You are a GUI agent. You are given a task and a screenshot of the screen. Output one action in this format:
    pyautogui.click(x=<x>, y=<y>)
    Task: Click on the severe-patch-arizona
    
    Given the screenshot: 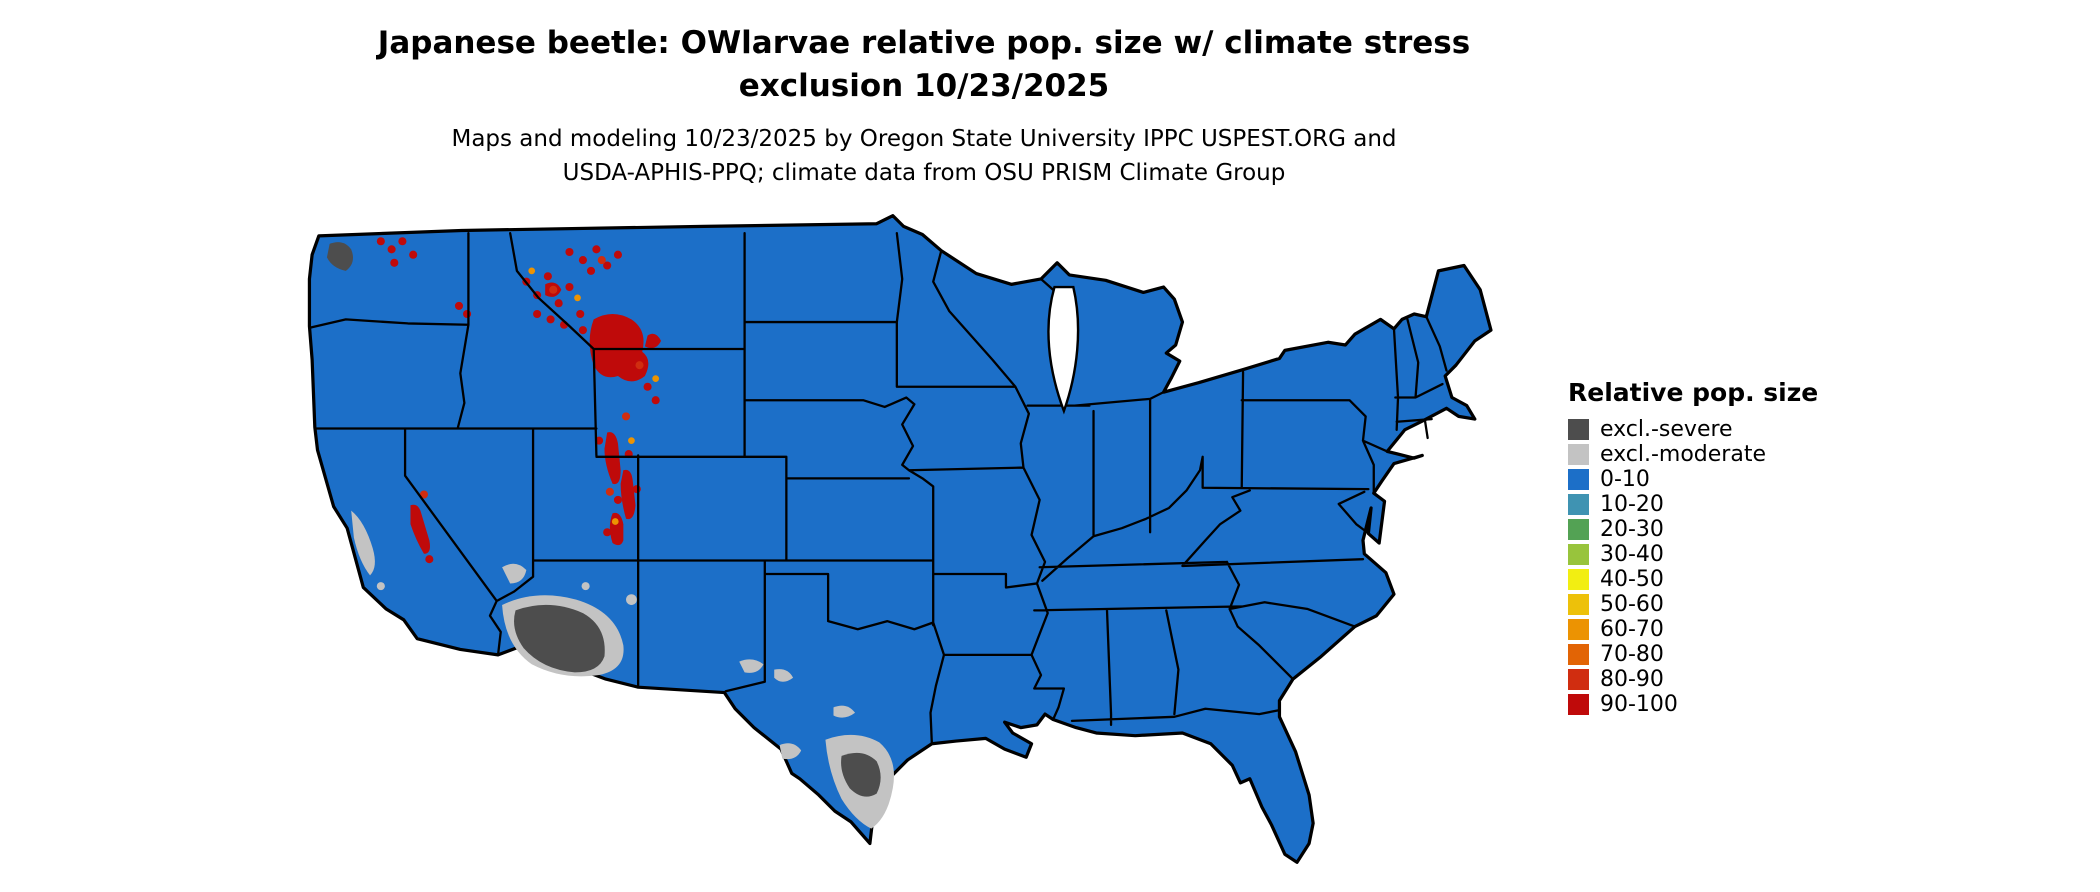 What is the action you would take?
    pyautogui.click(x=559, y=638)
    